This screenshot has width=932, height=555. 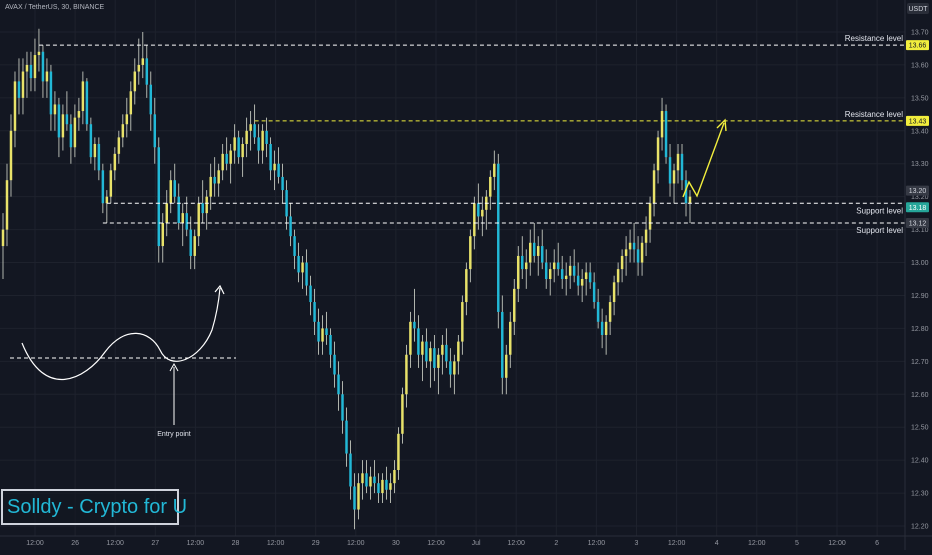 What do you see at coordinates (55, 7) in the screenshot?
I see `symbol-title: AVAX / TetherUS, 30, BINANCE` at bounding box center [55, 7].